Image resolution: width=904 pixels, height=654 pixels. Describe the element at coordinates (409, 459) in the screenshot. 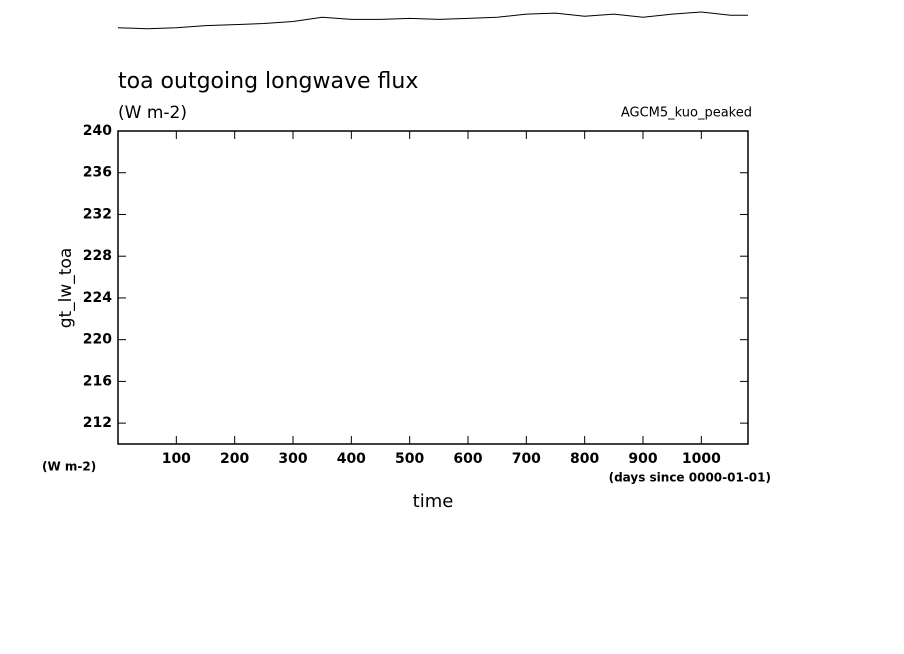

I see `x-tick-label: 500` at that location.